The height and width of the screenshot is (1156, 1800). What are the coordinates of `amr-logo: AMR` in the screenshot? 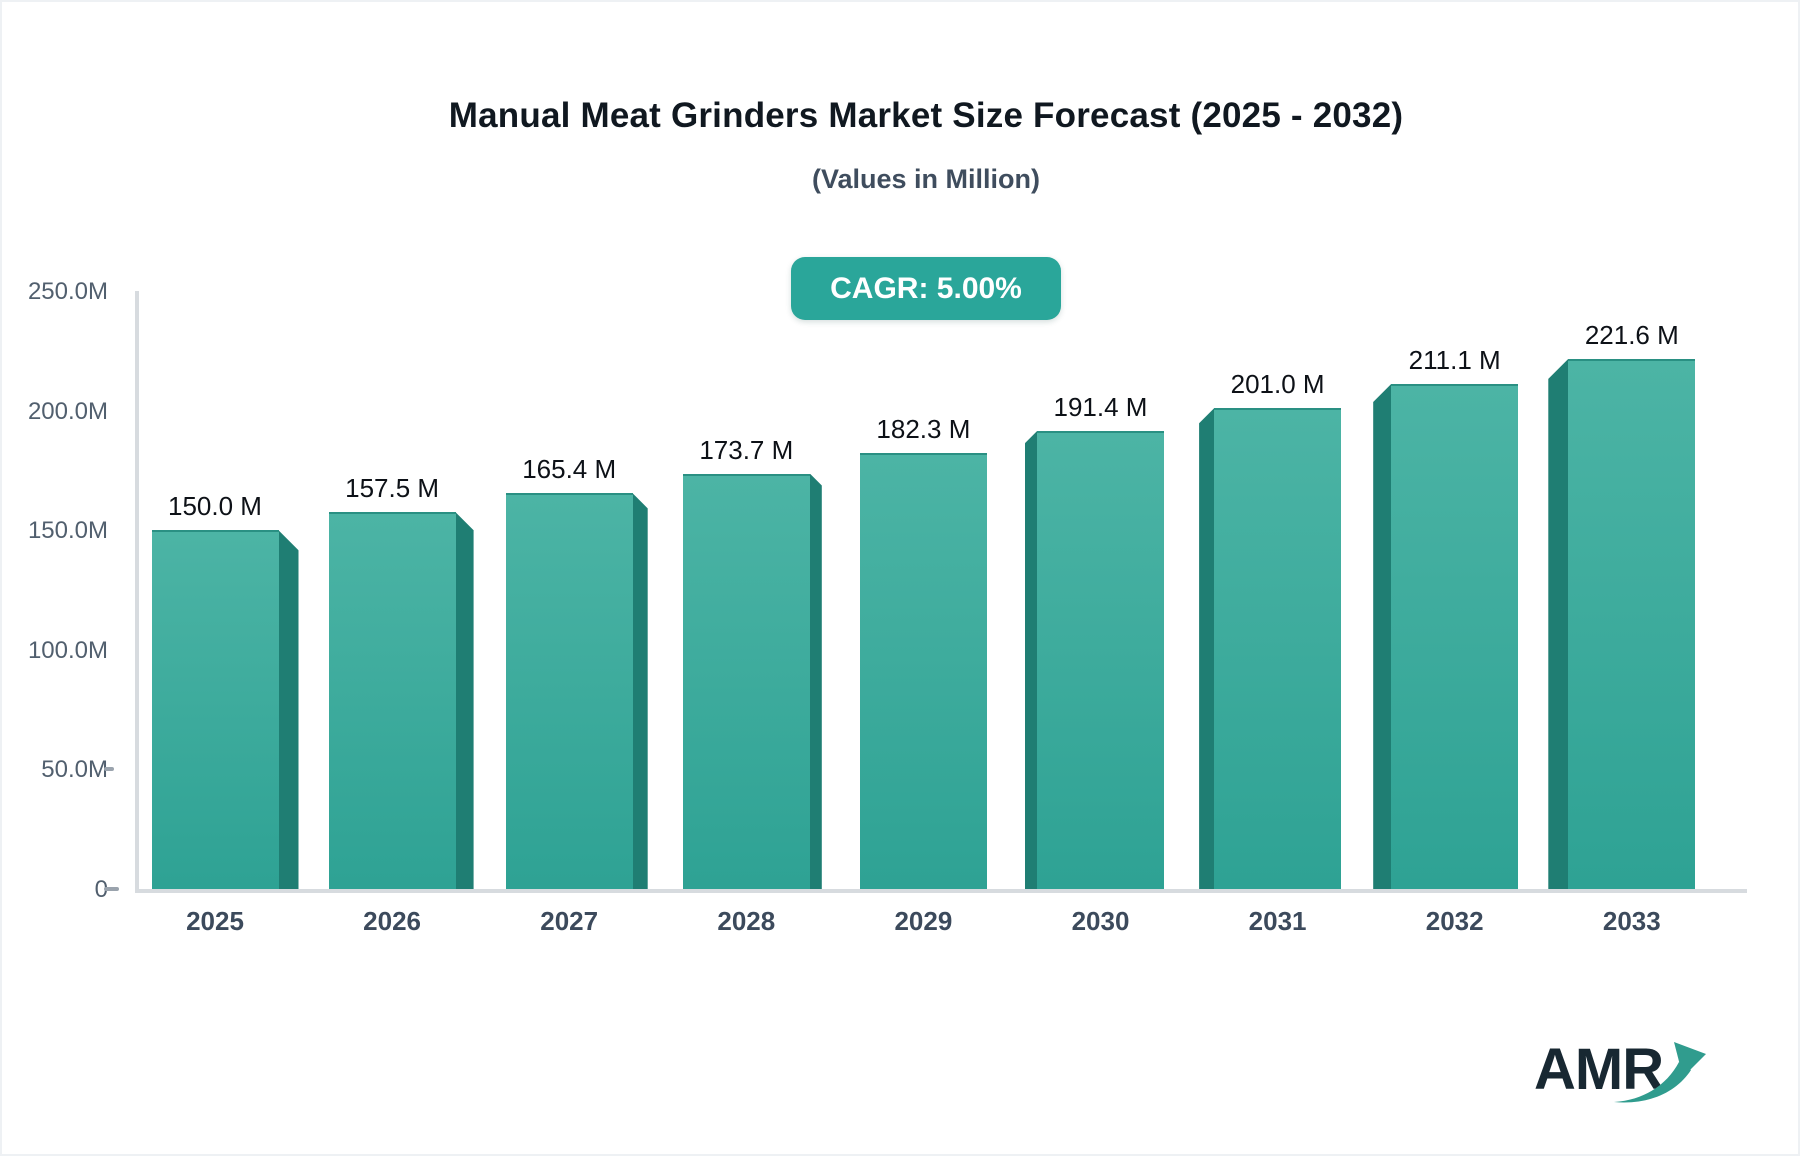 It's located at (1625, 1073).